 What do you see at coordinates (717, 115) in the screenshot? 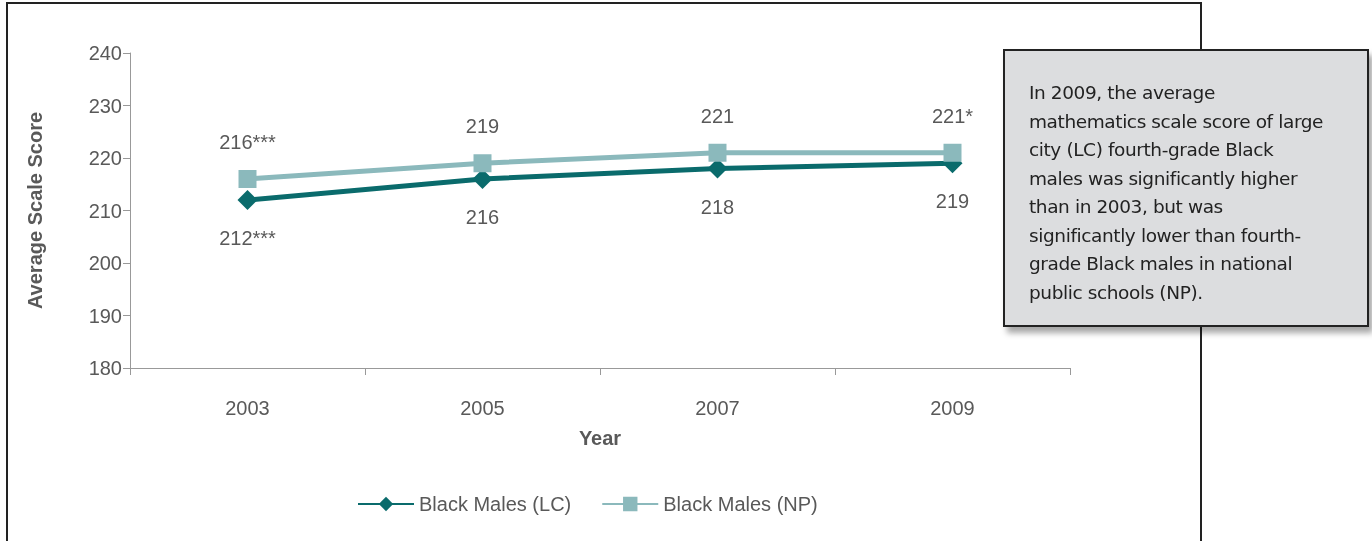
I see `data-label: 221` at bounding box center [717, 115].